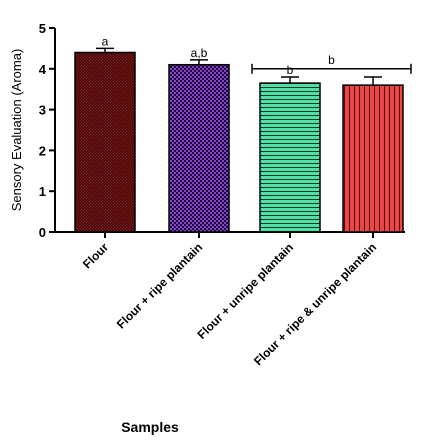 This screenshot has width=421, height=444. What do you see at coordinates (105, 41) in the screenshot?
I see `significance-letter: a` at bounding box center [105, 41].